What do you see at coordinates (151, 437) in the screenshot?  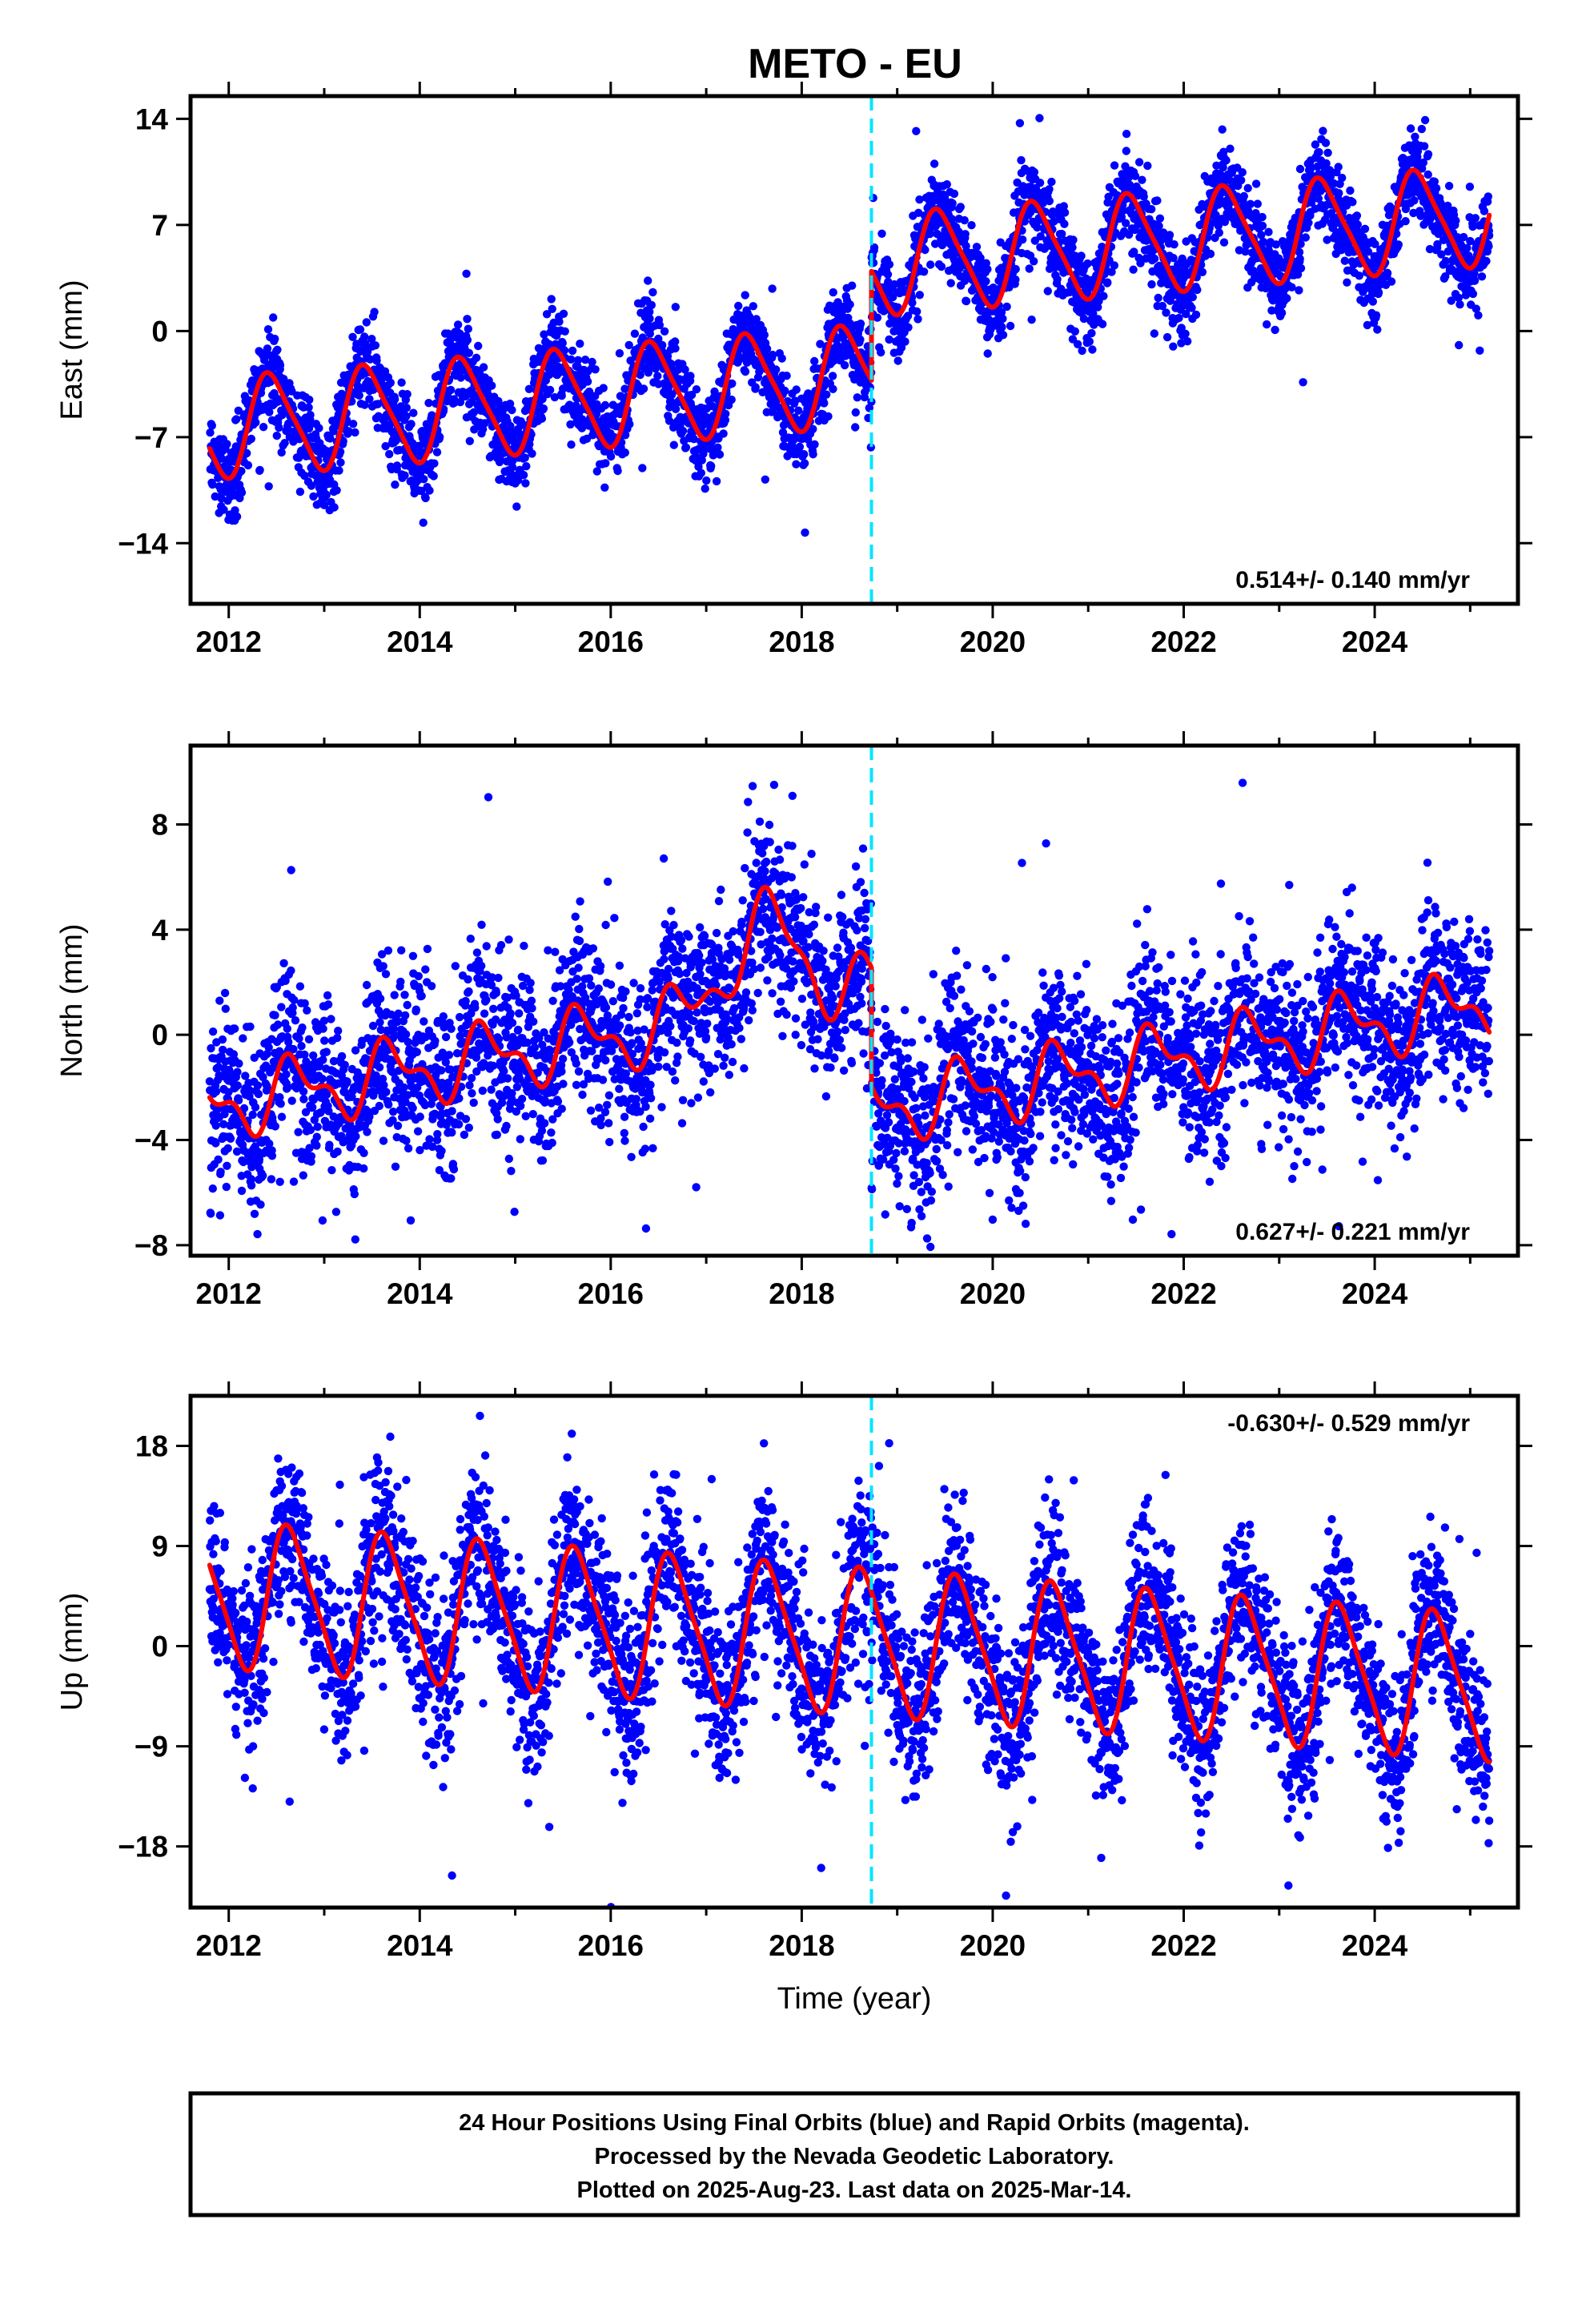 I see `east-y-tick-label: −7` at bounding box center [151, 437].